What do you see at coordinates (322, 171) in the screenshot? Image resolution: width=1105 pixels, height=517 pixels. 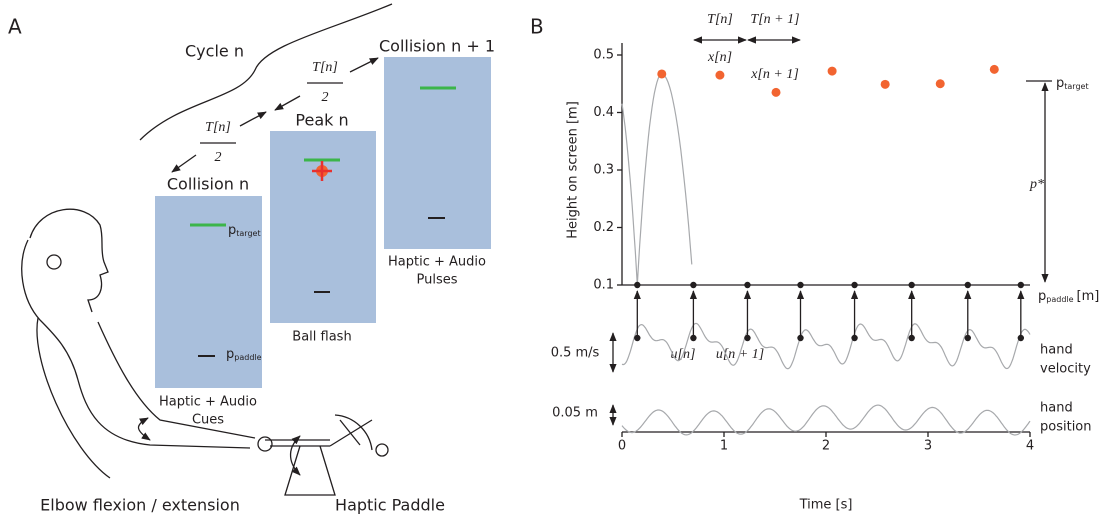 I see `ball-flash` at bounding box center [322, 171].